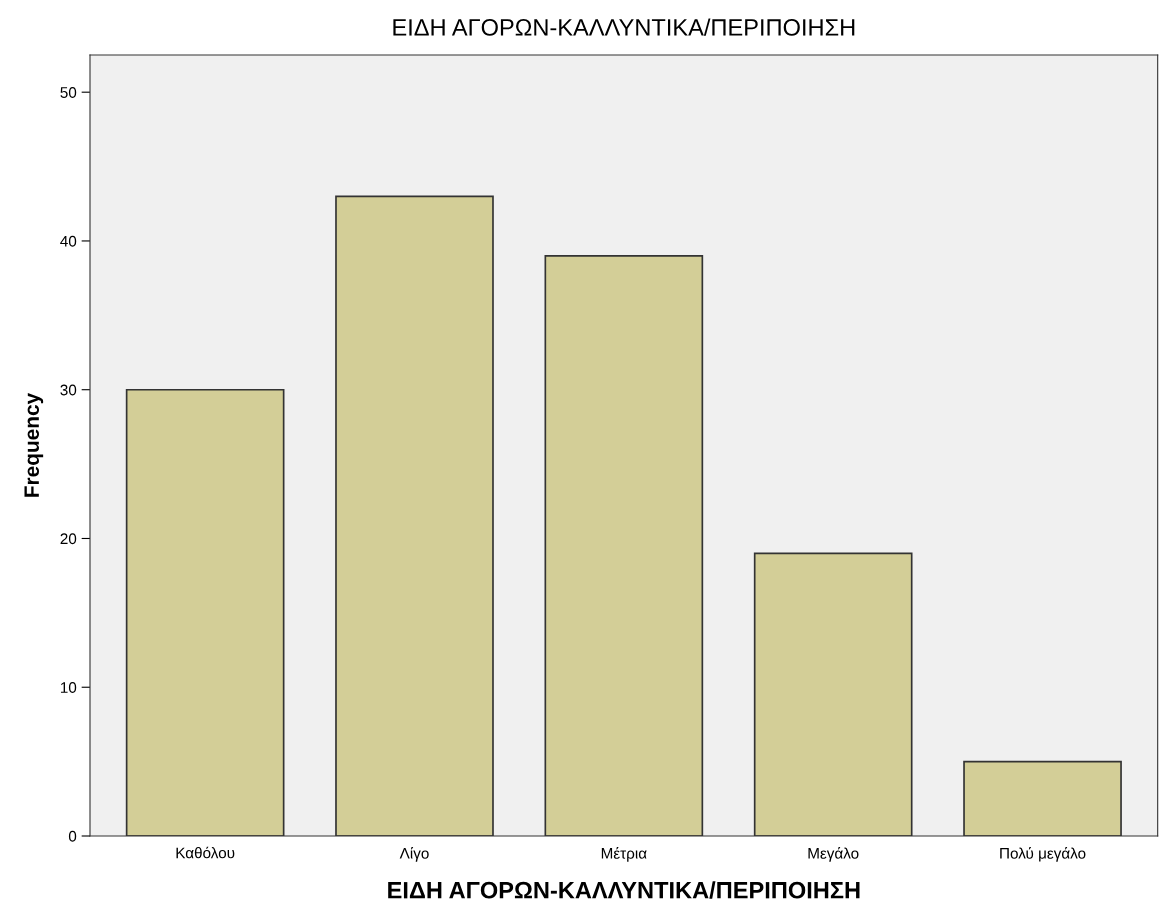  I want to click on y-tick-label: 50, so click(68, 92).